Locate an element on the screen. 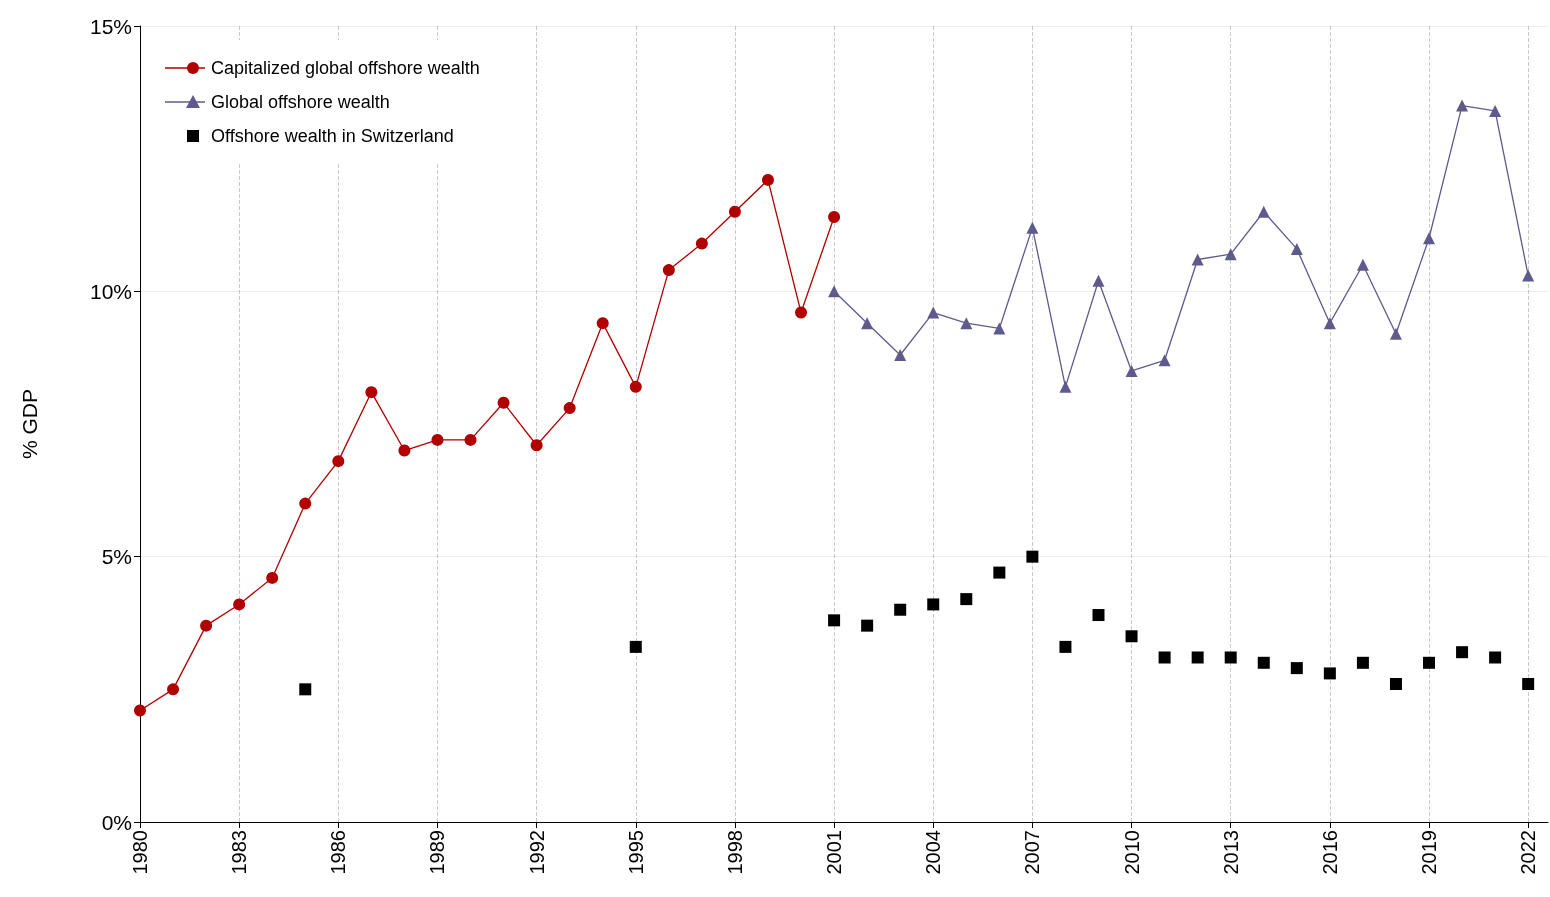 The height and width of the screenshot is (897, 1550). y-tick-label: 0% is located at coordinates (116, 822).